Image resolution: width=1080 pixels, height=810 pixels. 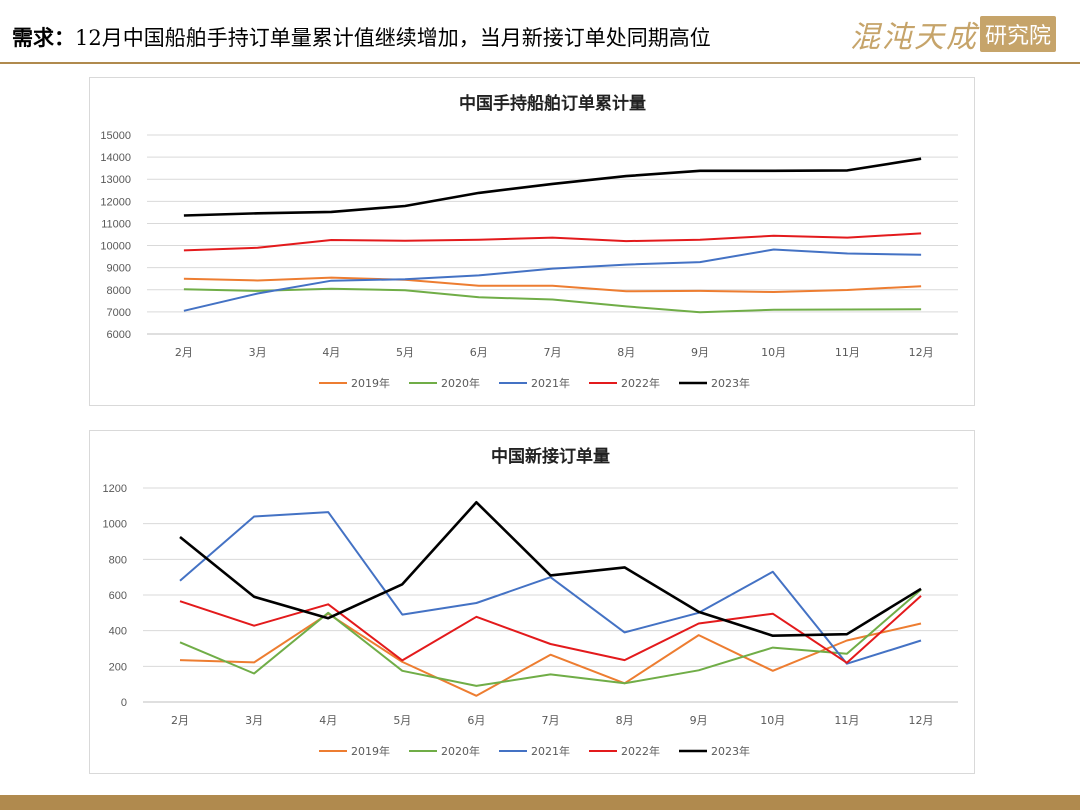 What do you see at coordinates (115, 158) in the screenshot?
I see `y-tick-label: 14000` at bounding box center [115, 158].